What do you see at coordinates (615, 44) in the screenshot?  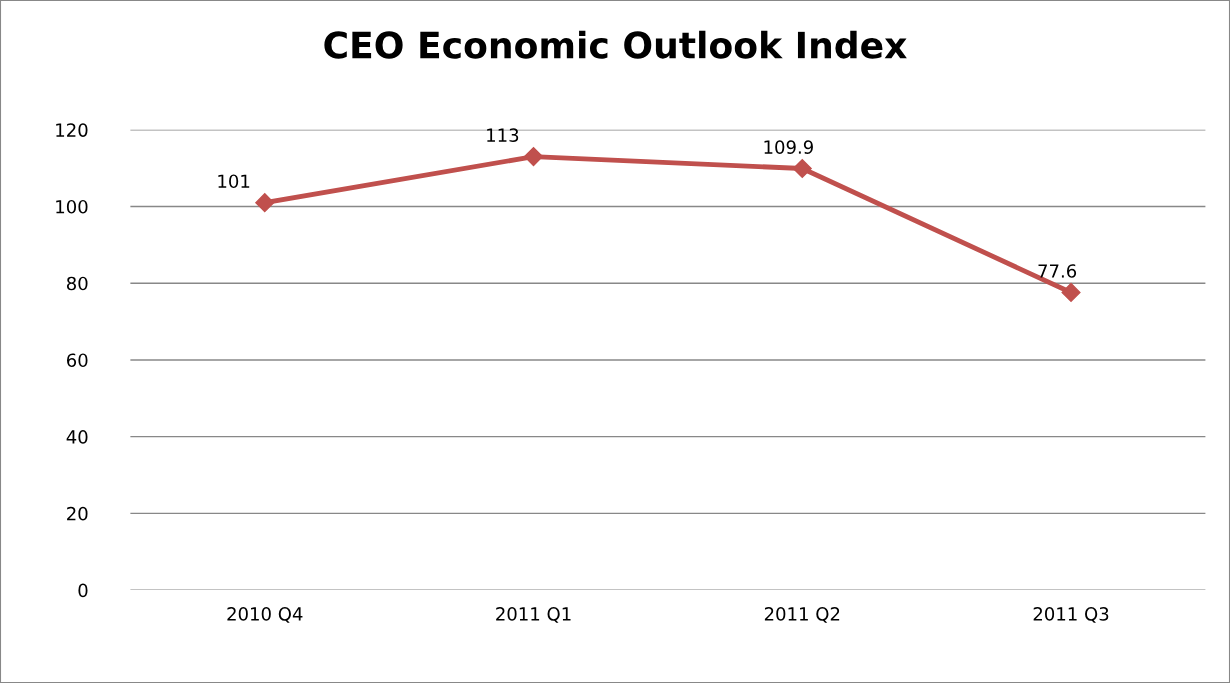 I see `chart-title: CEO Economic Outlook Index` at bounding box center [615, 44].